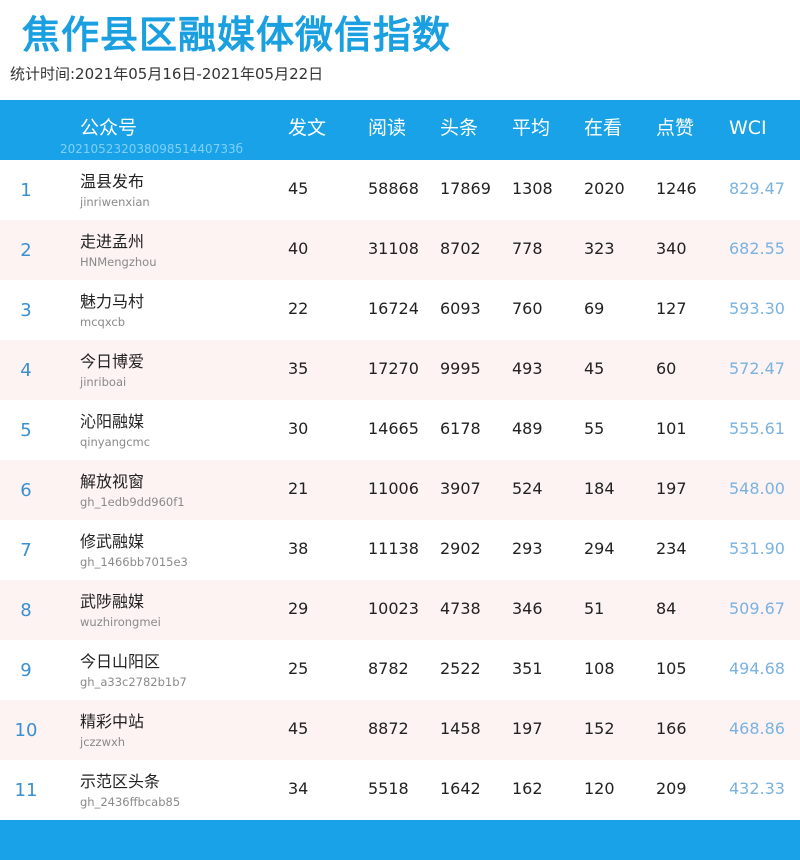  Describe the element at coordinates (298, 368) in the screenshot. I see `post-count: 35` at that location.